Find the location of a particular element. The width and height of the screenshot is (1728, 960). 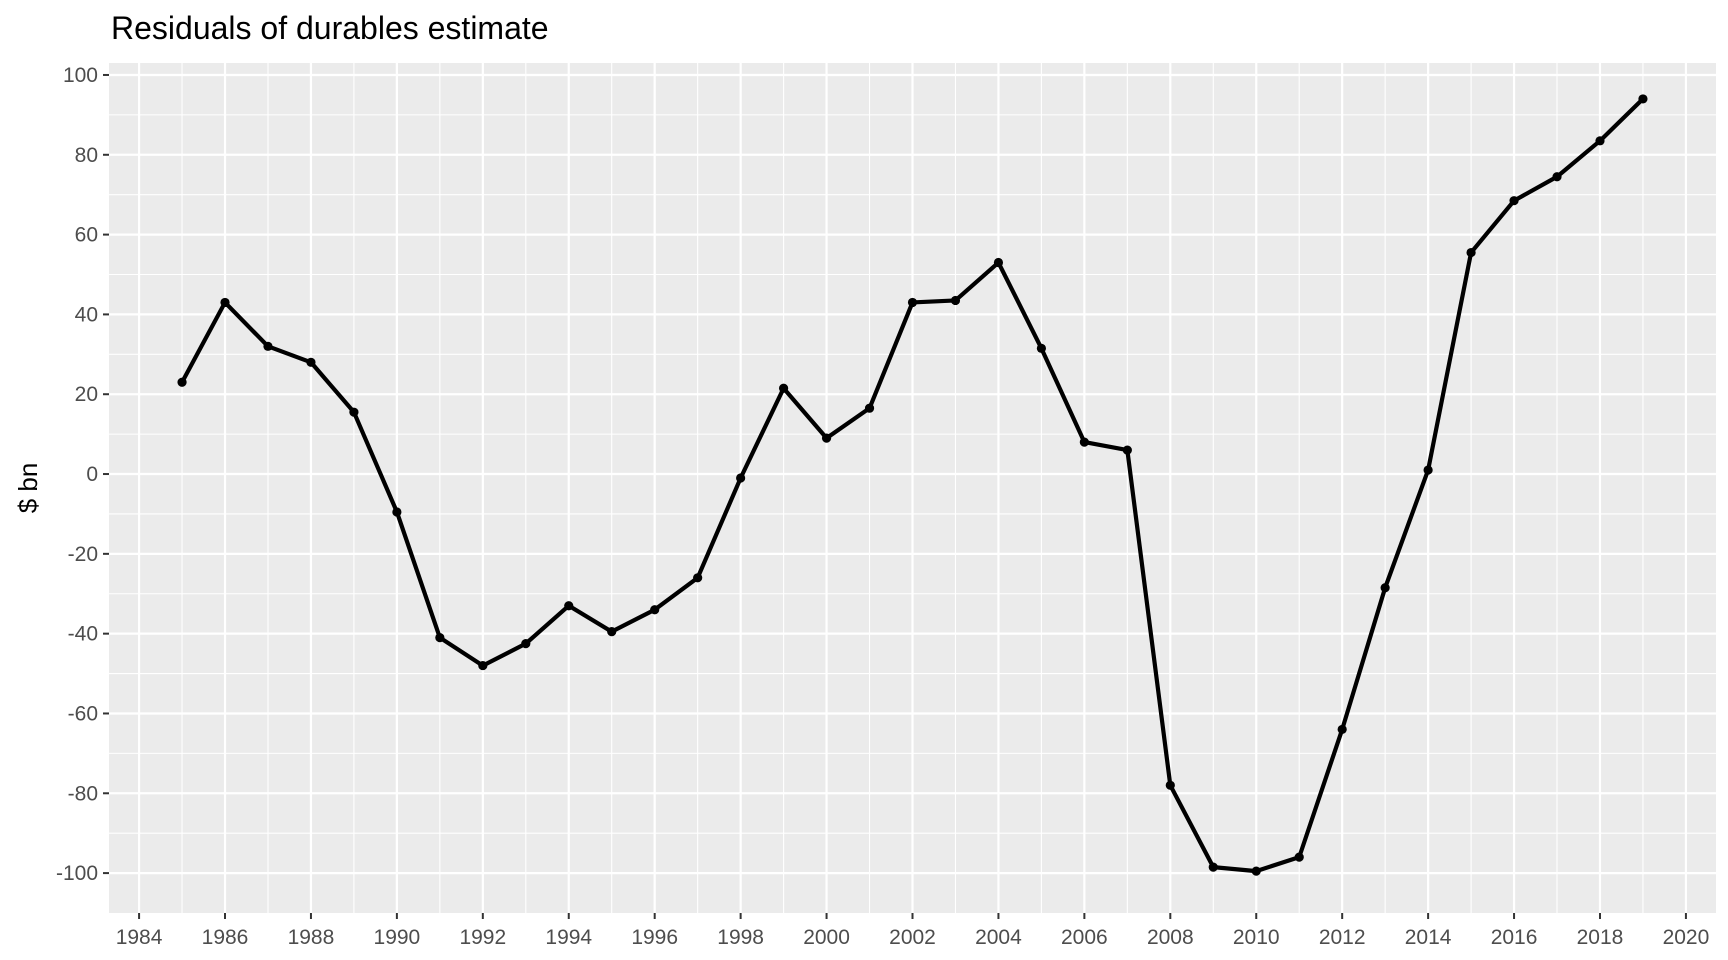

x-tick-label: 1998 is located at coordinates (740, 937).